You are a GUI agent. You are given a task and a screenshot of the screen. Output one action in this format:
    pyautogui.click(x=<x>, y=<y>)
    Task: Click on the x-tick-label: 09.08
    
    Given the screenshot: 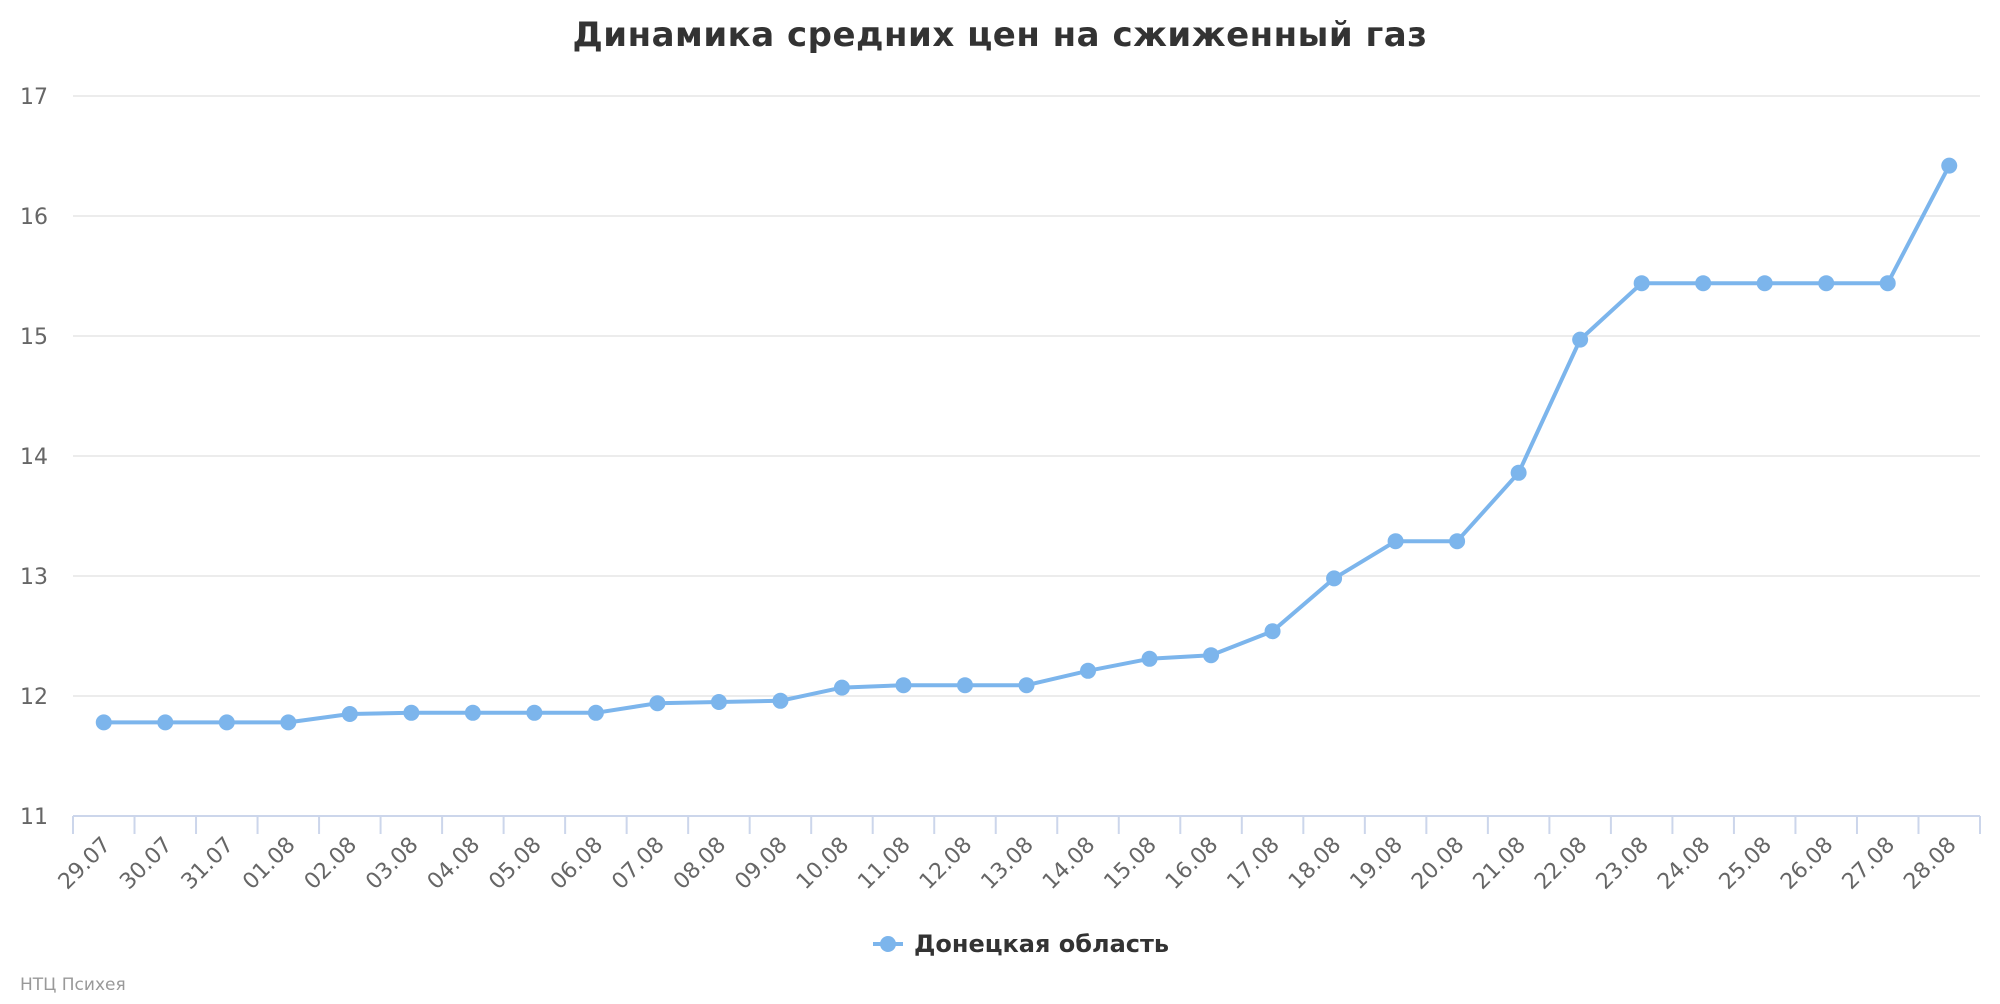 What is the action you would take?
    pyautogui.click(x=761, y=864)
    